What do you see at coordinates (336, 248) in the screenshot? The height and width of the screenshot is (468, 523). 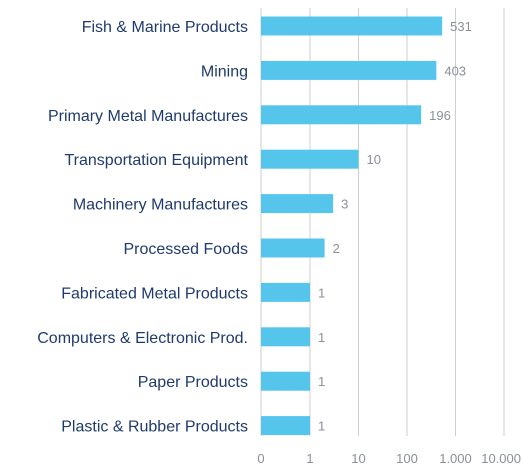 I see `value-label: 2` at bounding box center [336, 248].